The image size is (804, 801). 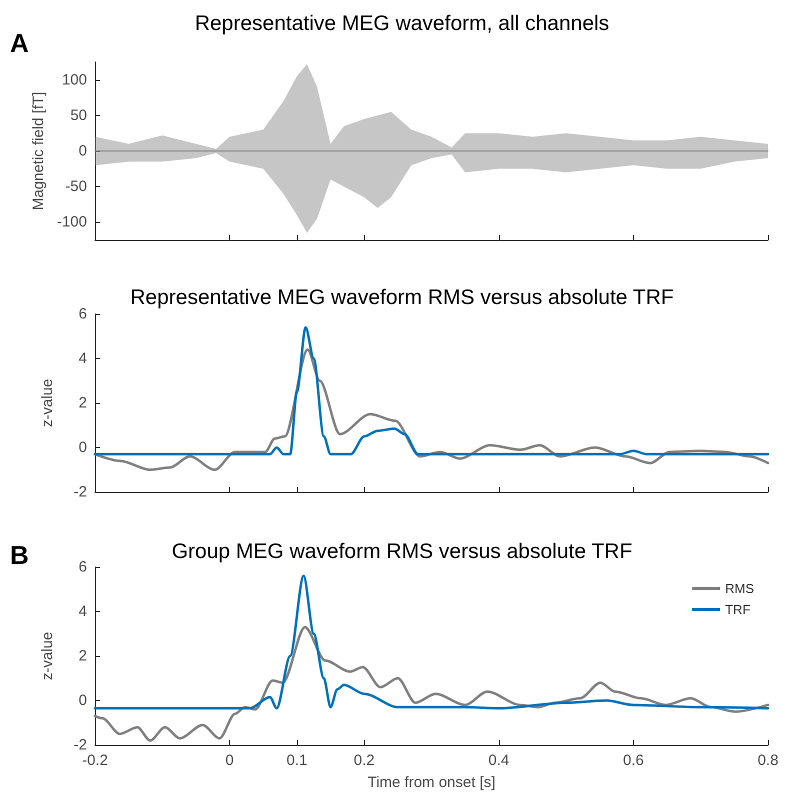 I want to click on x-tick-label: 0.4, so click(x=499, y=760).